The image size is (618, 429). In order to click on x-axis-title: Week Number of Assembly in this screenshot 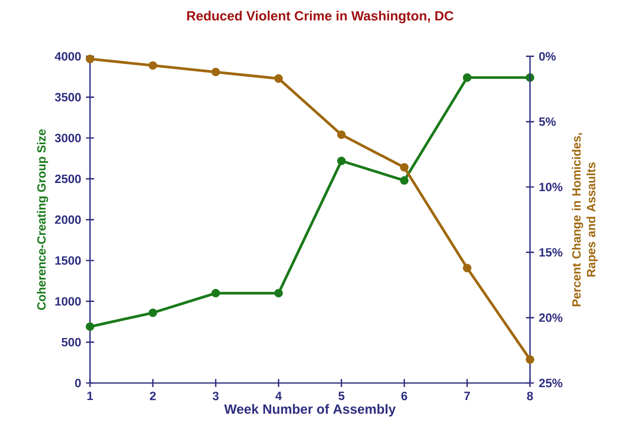, I will do `click(310, 410)`.